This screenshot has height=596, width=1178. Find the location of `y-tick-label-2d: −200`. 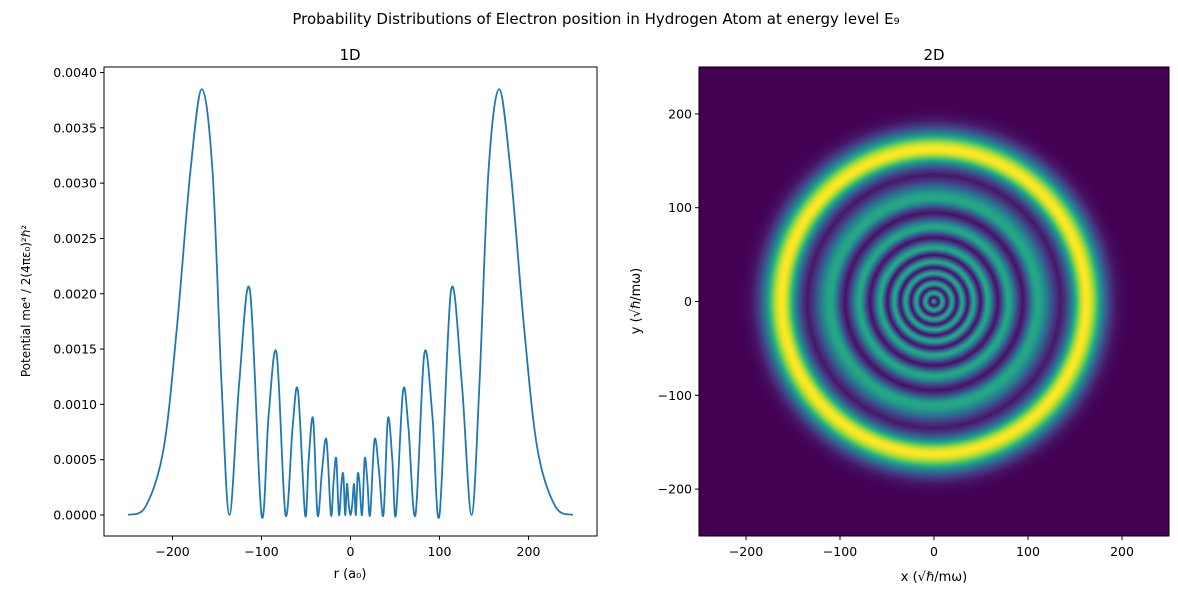

y-tick-label-2d: −200 is located at coordinates (675, 489).